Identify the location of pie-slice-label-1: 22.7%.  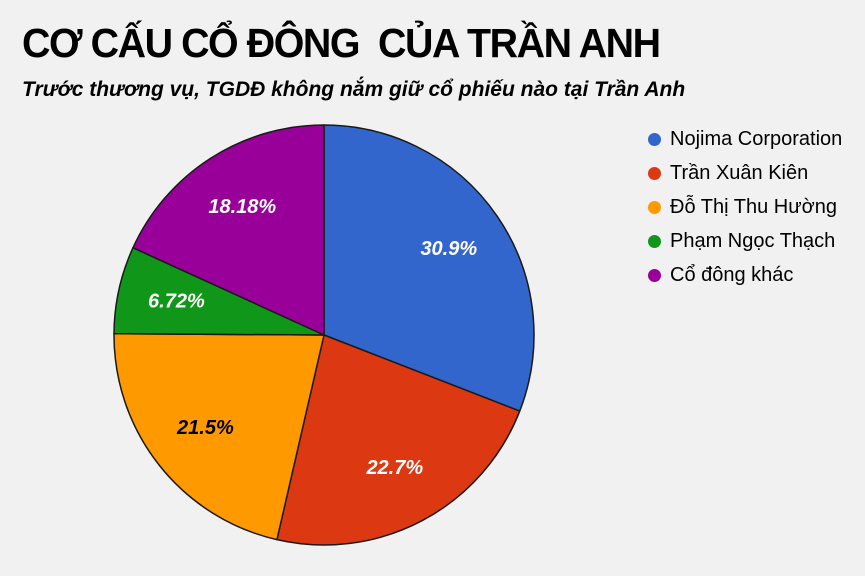
(394, 468).